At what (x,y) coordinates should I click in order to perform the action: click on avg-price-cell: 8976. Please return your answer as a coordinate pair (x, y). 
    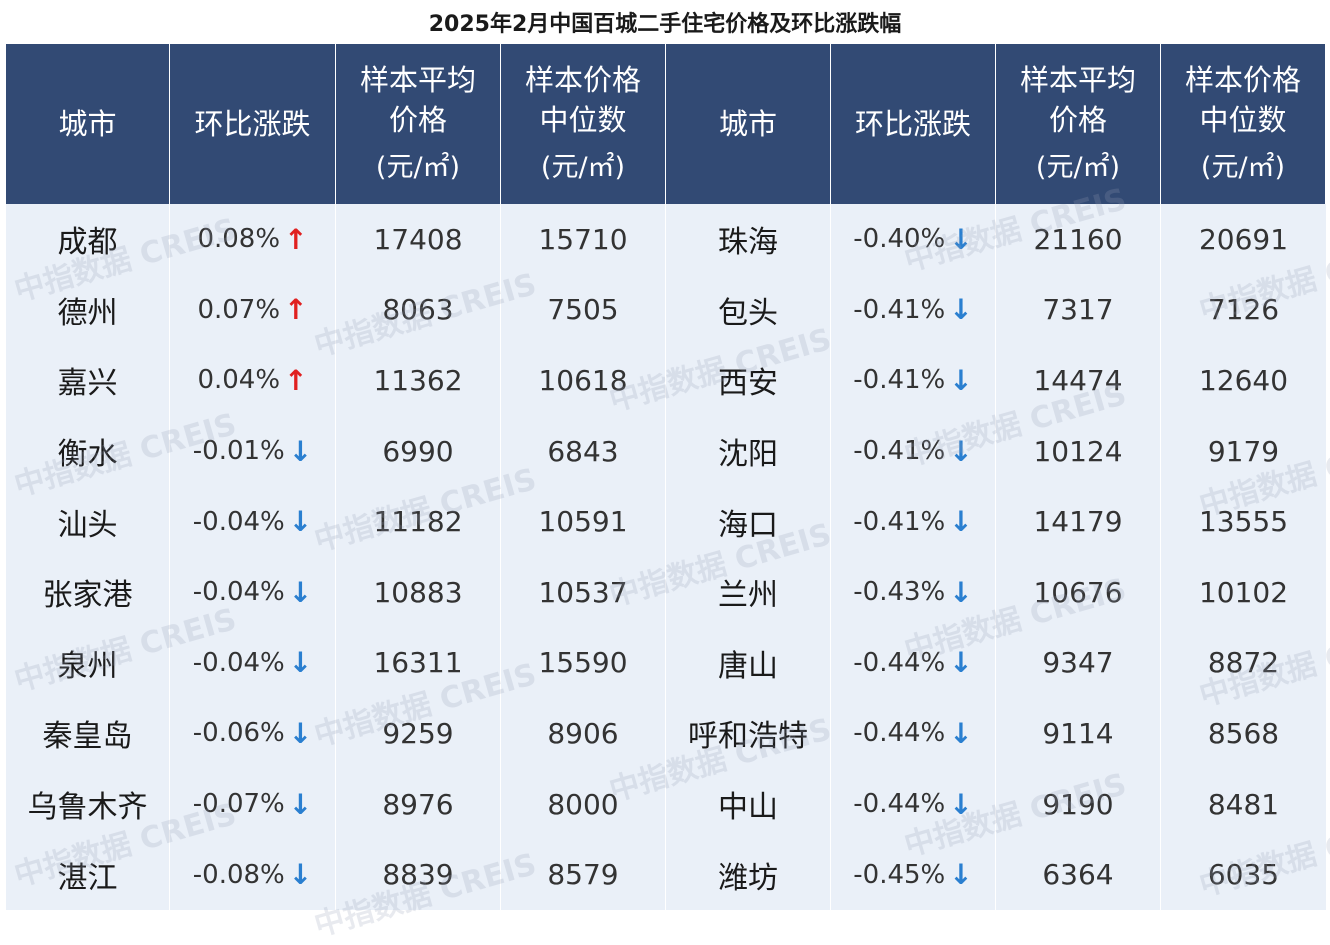
    Looking at the image, I should click on (418, 804).